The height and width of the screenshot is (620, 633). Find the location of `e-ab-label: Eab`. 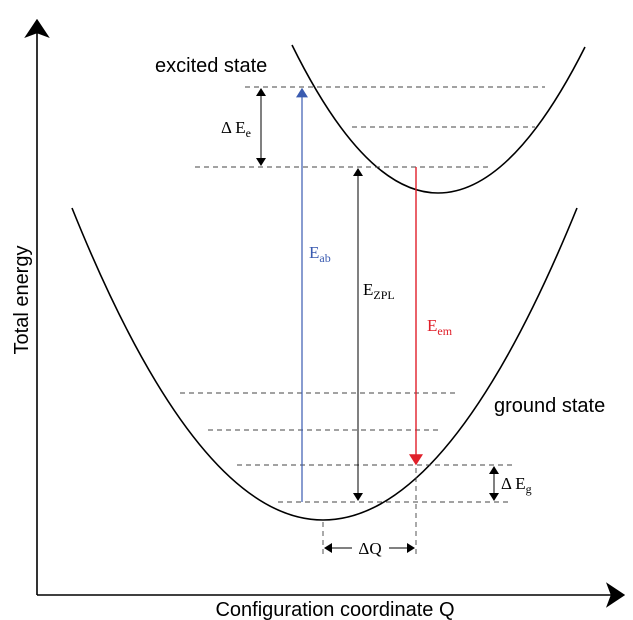

e-ab-label: Eab is located at coordinates (320, 254).